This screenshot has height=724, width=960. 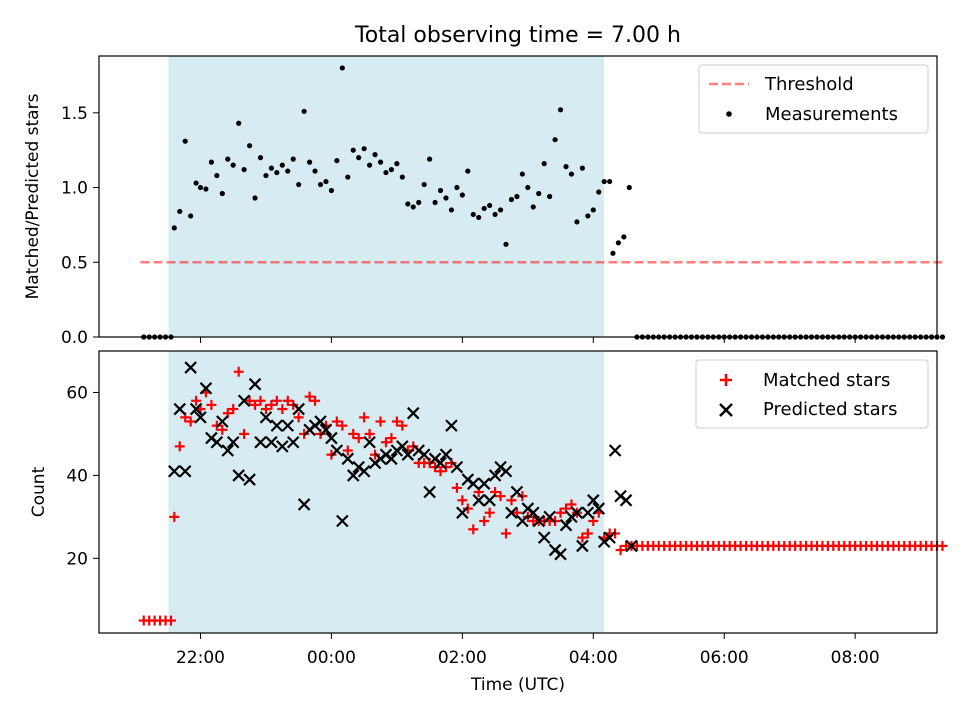 What do you see at coordinates (462, 658) in the screenshot?
I see `x-tick-label: 02:00` at bounding box center [462, 658].